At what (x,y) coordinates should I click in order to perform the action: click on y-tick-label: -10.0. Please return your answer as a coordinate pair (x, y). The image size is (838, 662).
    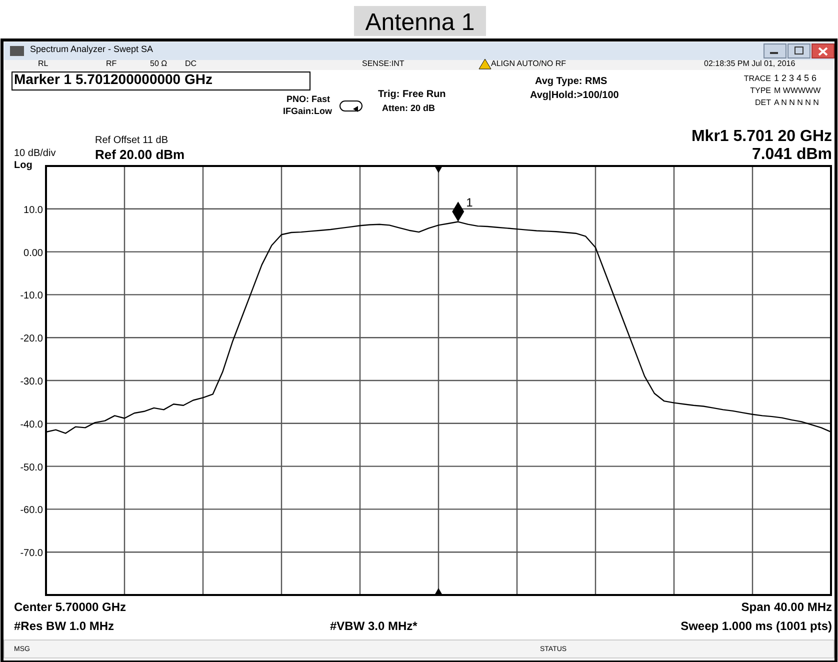
    Looking at the image, I should click on (32, 296).